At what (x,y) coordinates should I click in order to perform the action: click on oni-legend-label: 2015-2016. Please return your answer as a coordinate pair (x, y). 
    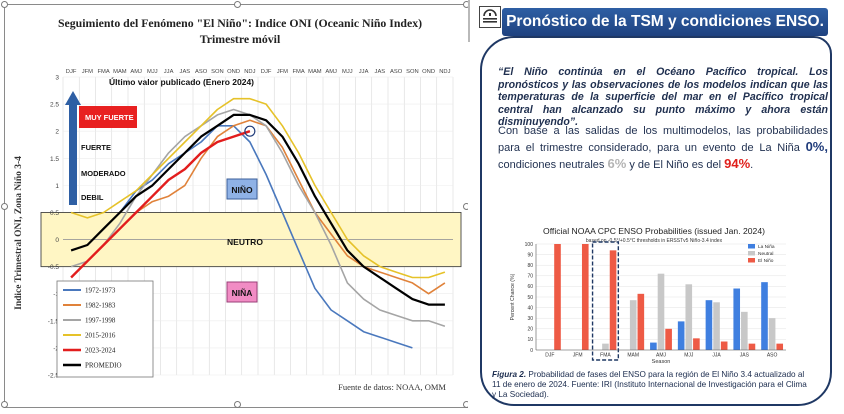
    Looking at the image, I should click on (100, 336).